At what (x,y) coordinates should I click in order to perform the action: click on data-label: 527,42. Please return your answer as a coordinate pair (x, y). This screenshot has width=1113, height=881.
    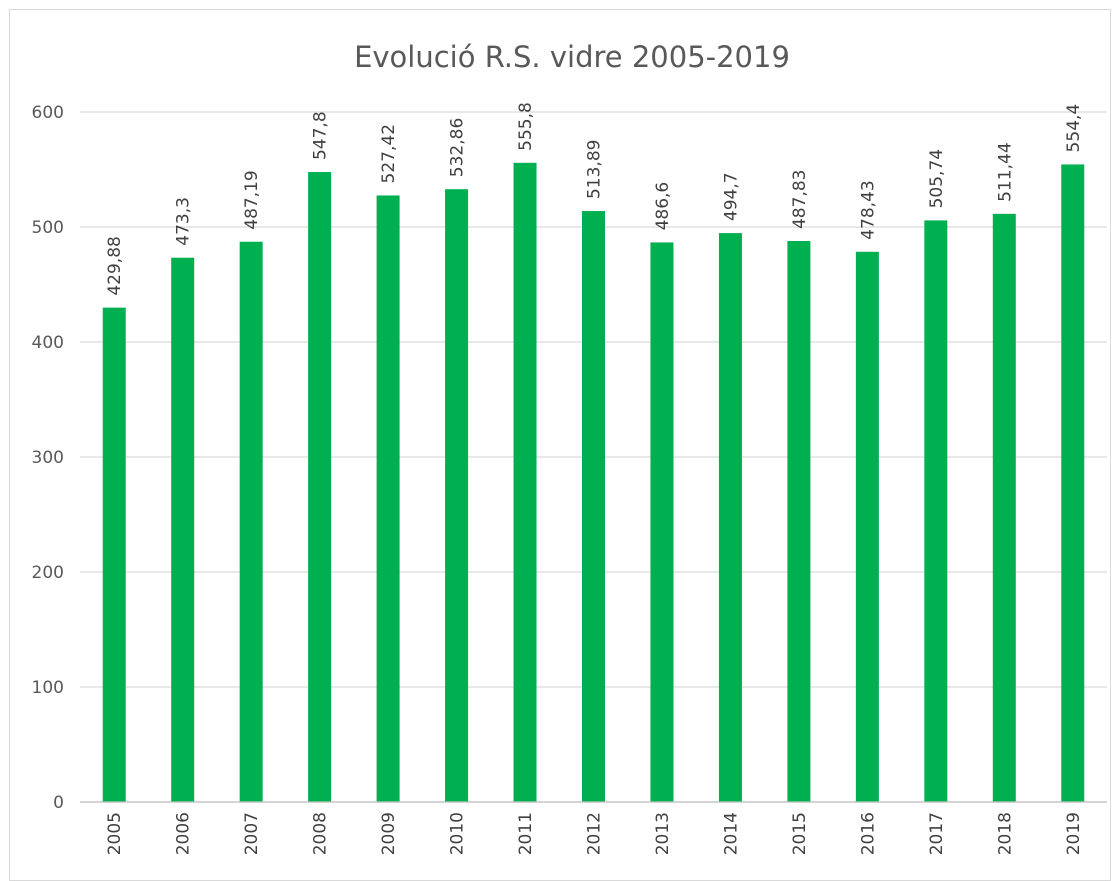
    Looking at the image, I should click on (389, 153).